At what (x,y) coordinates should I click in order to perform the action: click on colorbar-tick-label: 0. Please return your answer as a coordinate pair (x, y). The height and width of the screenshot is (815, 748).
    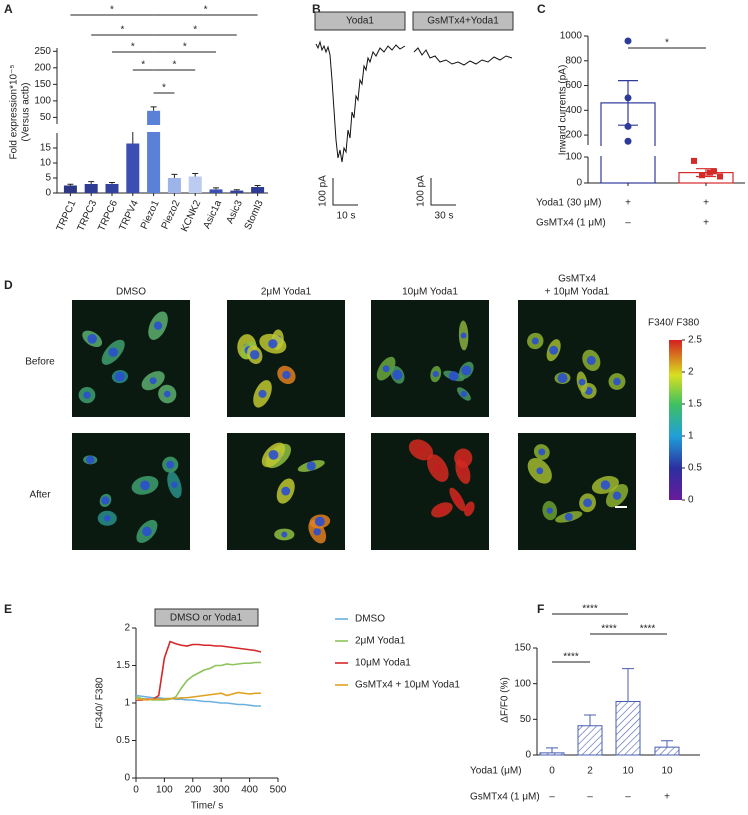
    Looking at the image, I should click on (691, 500).